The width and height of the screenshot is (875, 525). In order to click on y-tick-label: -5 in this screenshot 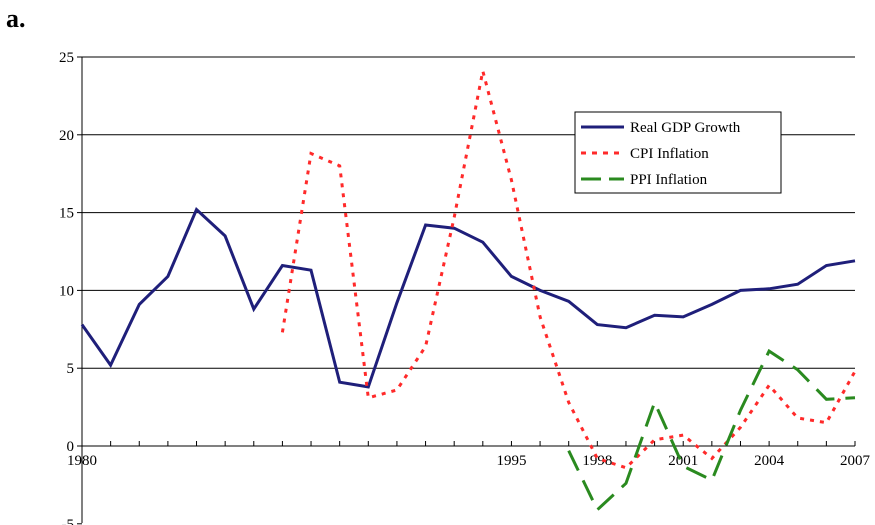, I will do `click(68, 521)`.